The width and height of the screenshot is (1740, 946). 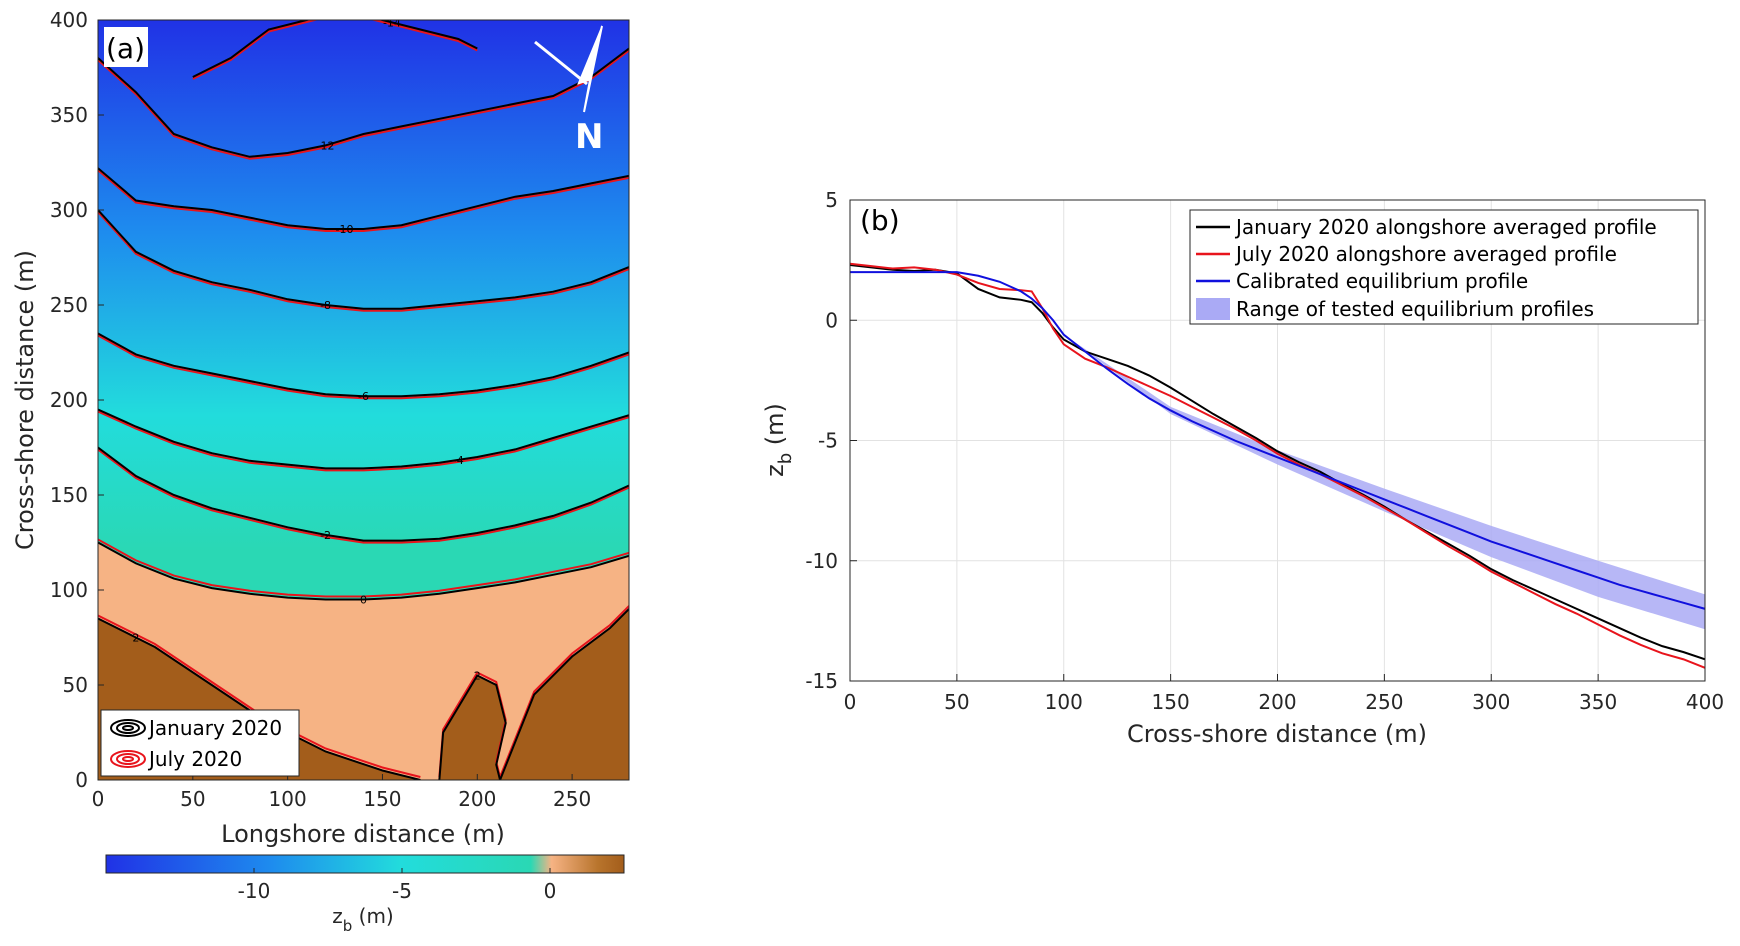 What do you see at coordinates (128, 728) in the screenshot?
I see `legend-swatch-january` at bounding box center [128, 728].